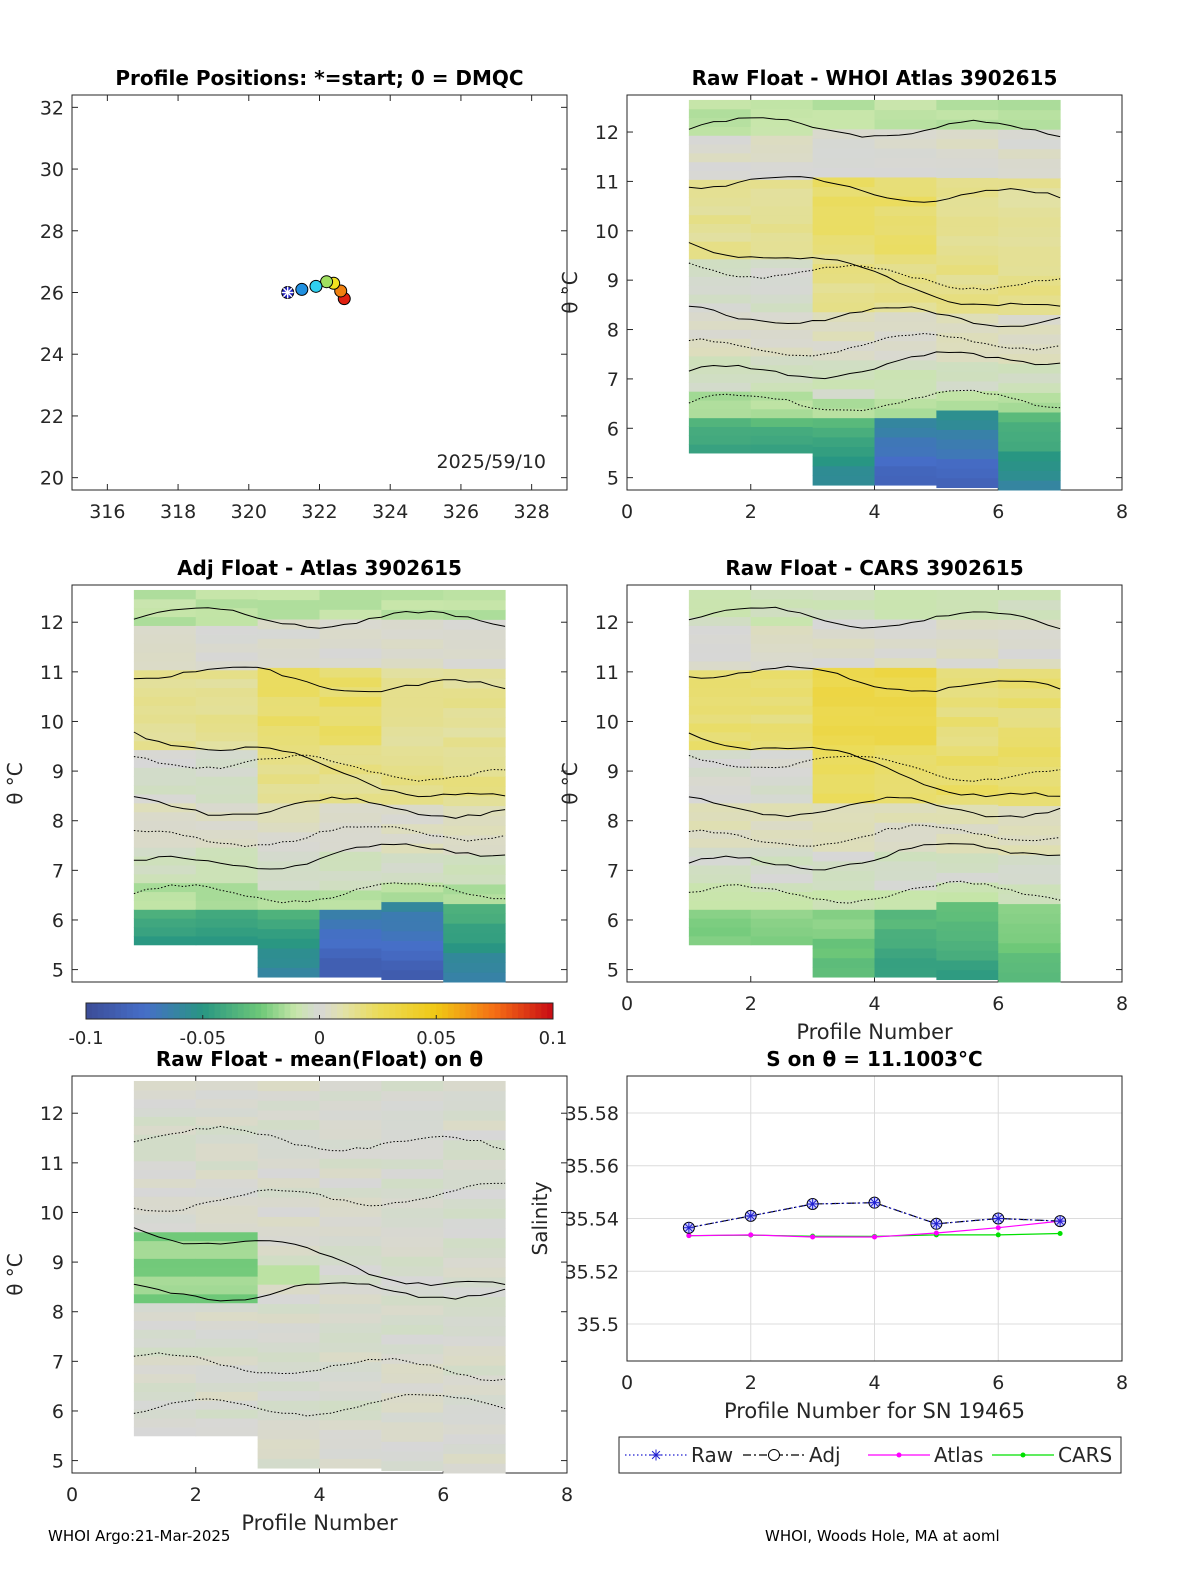  Describe the element at coordinates (58, 822) in the screenshot. I see `y-tick-label: 8` at that location.